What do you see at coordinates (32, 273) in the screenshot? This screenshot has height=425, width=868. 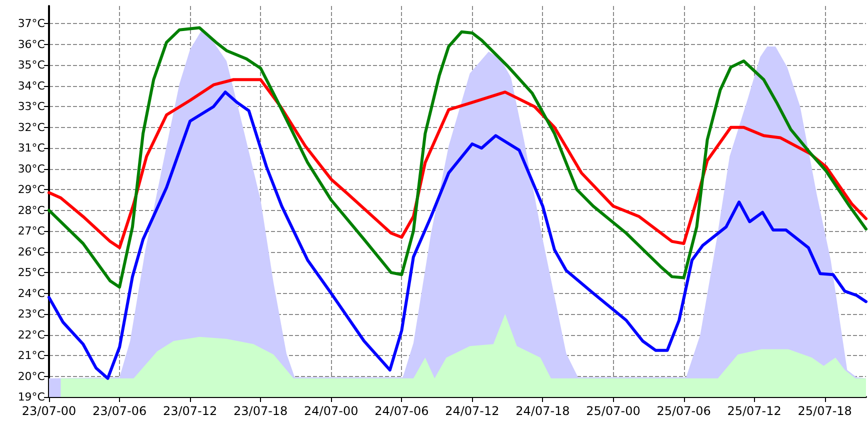 I see `y-tick-label: 25°C` at bounding box center [32, 273].